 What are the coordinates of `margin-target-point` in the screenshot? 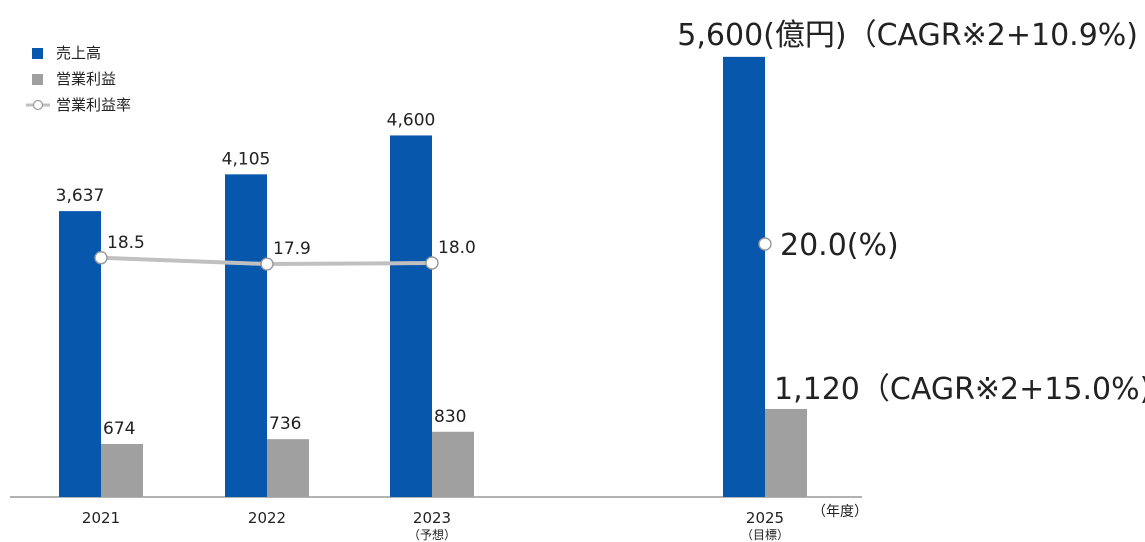 It's located at (765, 244).